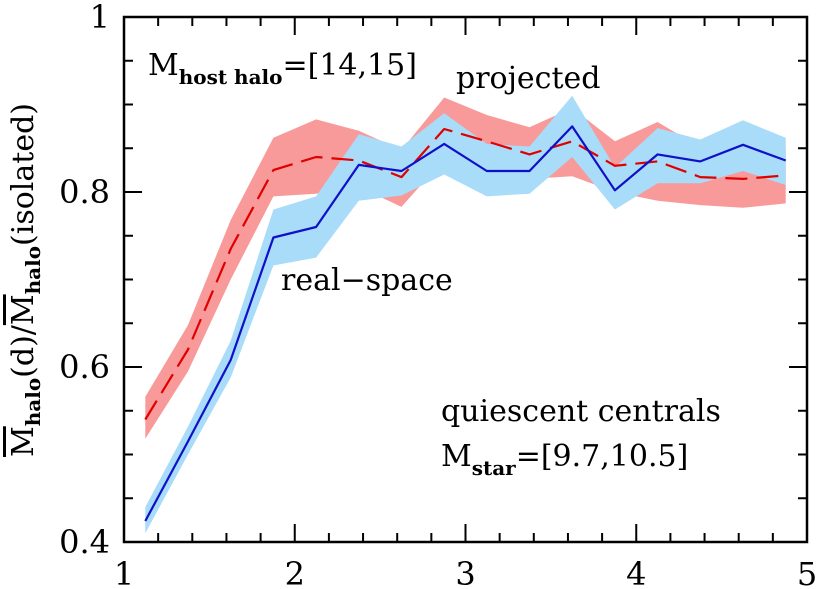 The image size is (823, 589). I want to click on mstar-tail: =[9.7,10.5], so click(602, 456).